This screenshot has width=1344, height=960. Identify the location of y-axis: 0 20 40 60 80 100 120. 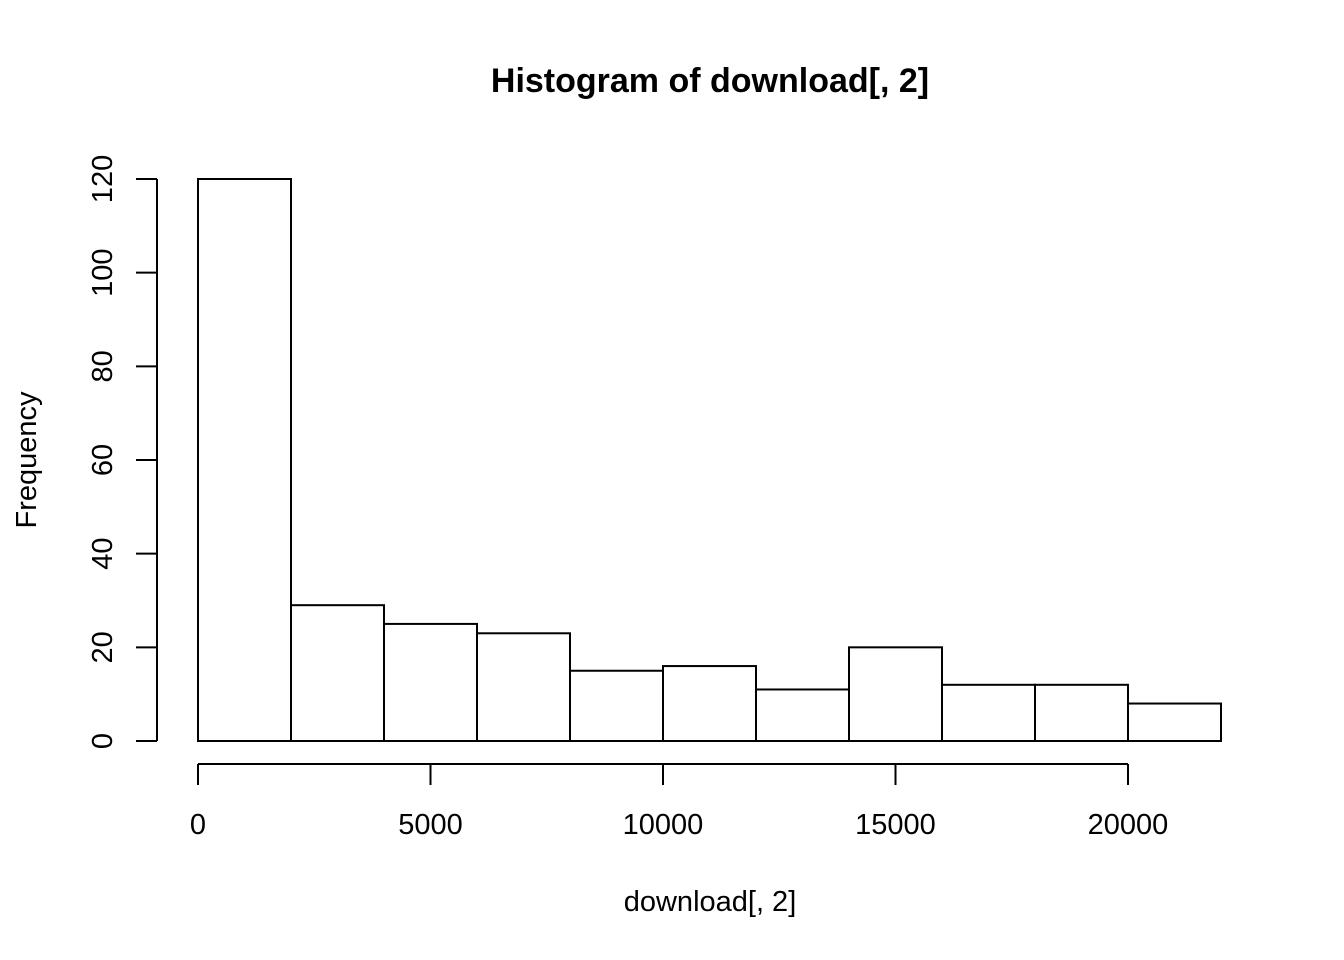
(122, 452).